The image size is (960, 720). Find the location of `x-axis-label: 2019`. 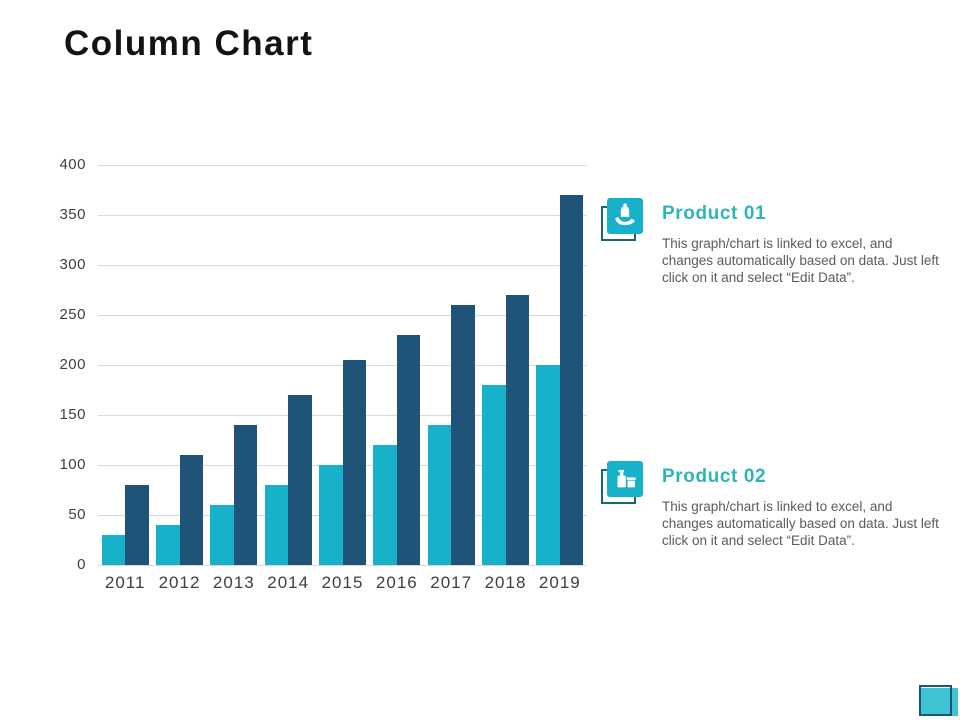

x-axis-label: 2019 is located at coordinates (559, 582).